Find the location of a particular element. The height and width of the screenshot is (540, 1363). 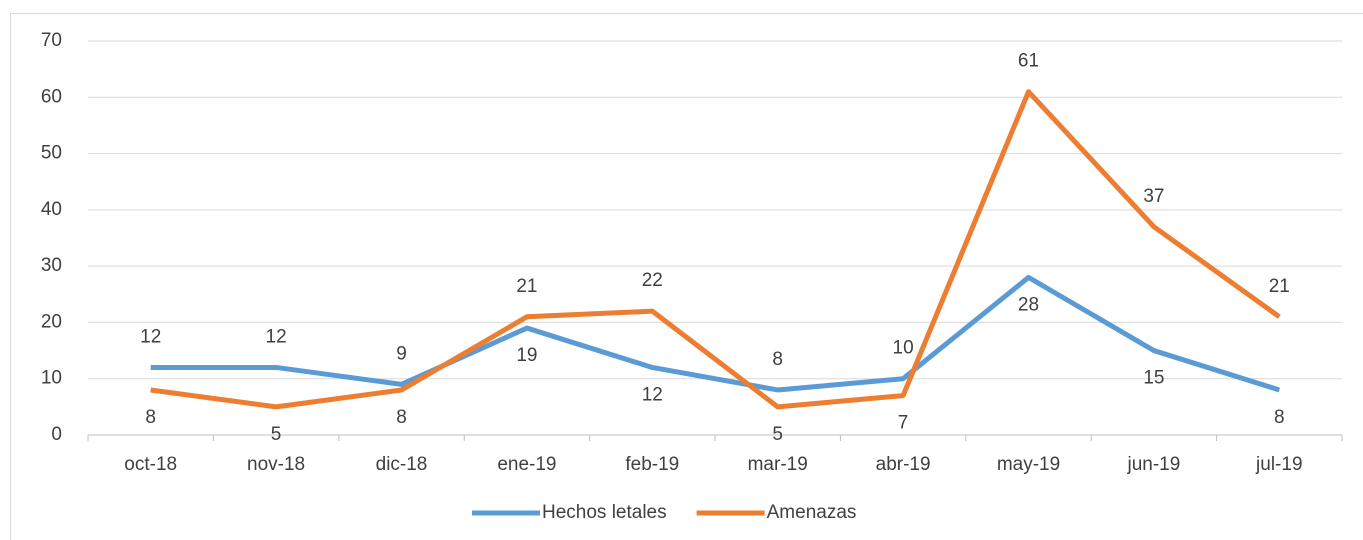

y-tick-label: 20 is located at coordinates (51, 321).